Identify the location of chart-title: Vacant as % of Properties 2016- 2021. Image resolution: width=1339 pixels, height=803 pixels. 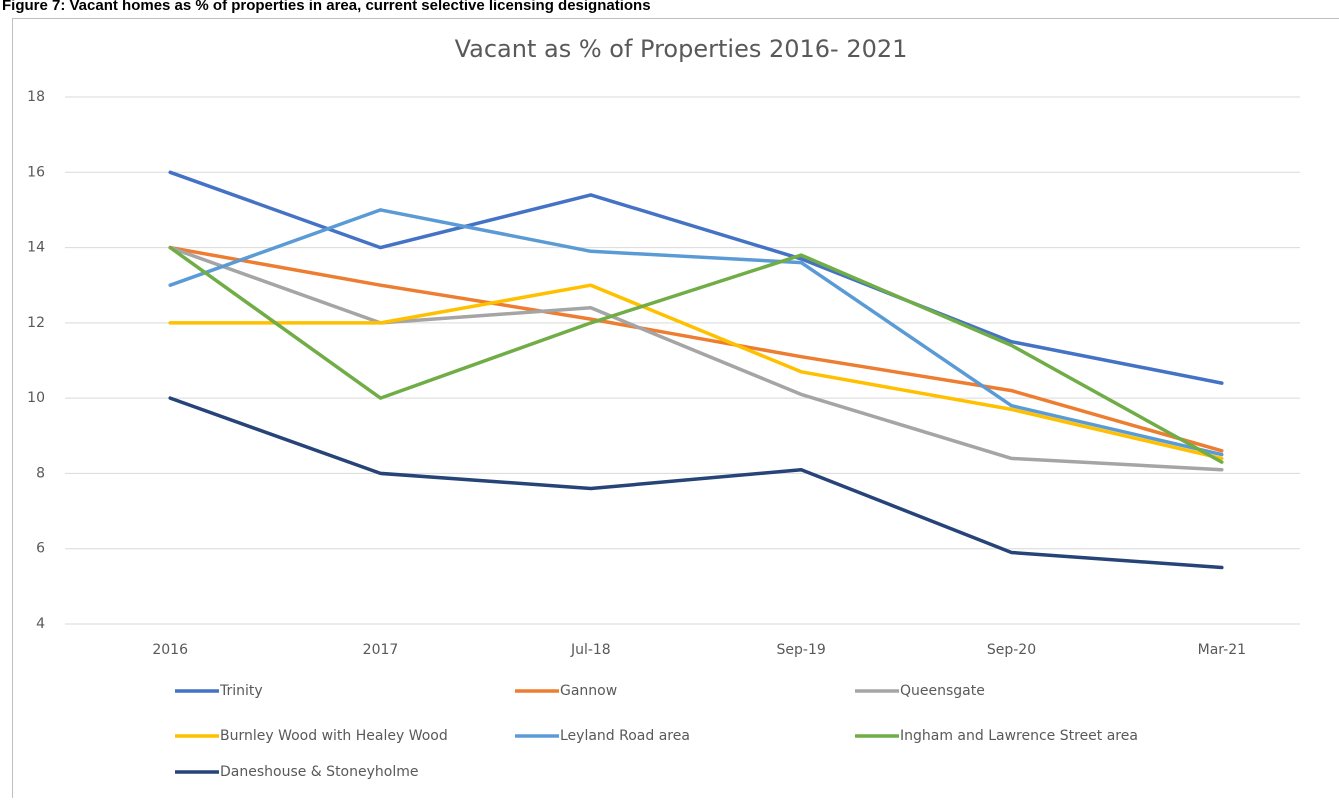
(681, 49).